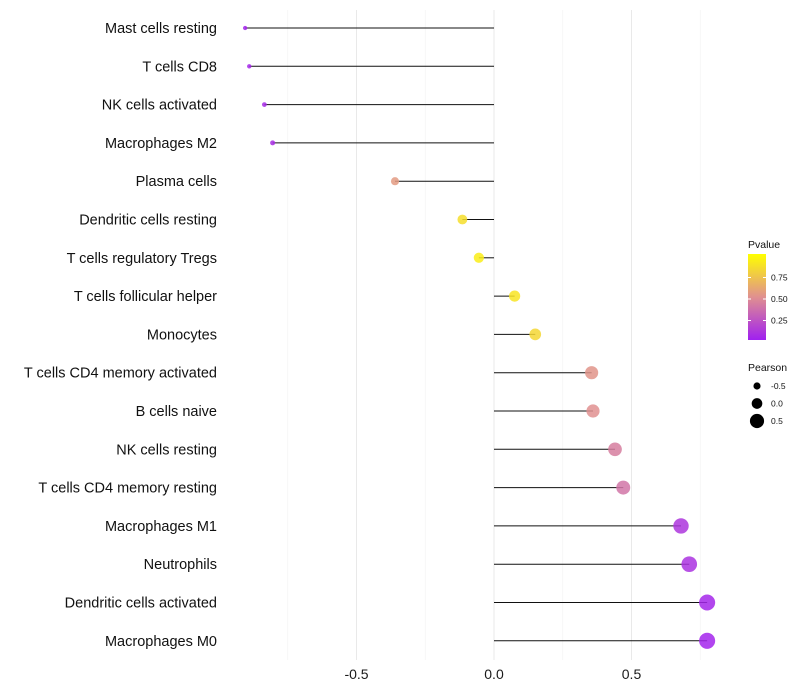 Image resolution: width=800 pixels, height=700 pixels. What do you see at coordinates (141, 604) in the screenshot?
I see `category-label: Dendritic cells activated` at bounding box center [141, 604].